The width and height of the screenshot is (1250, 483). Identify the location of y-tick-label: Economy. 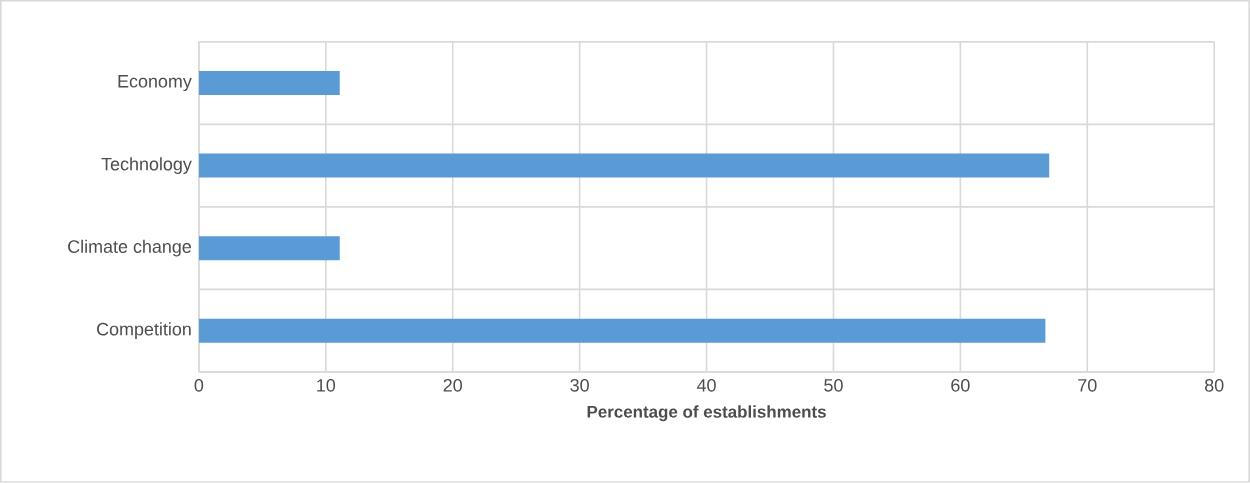
(155, 83).